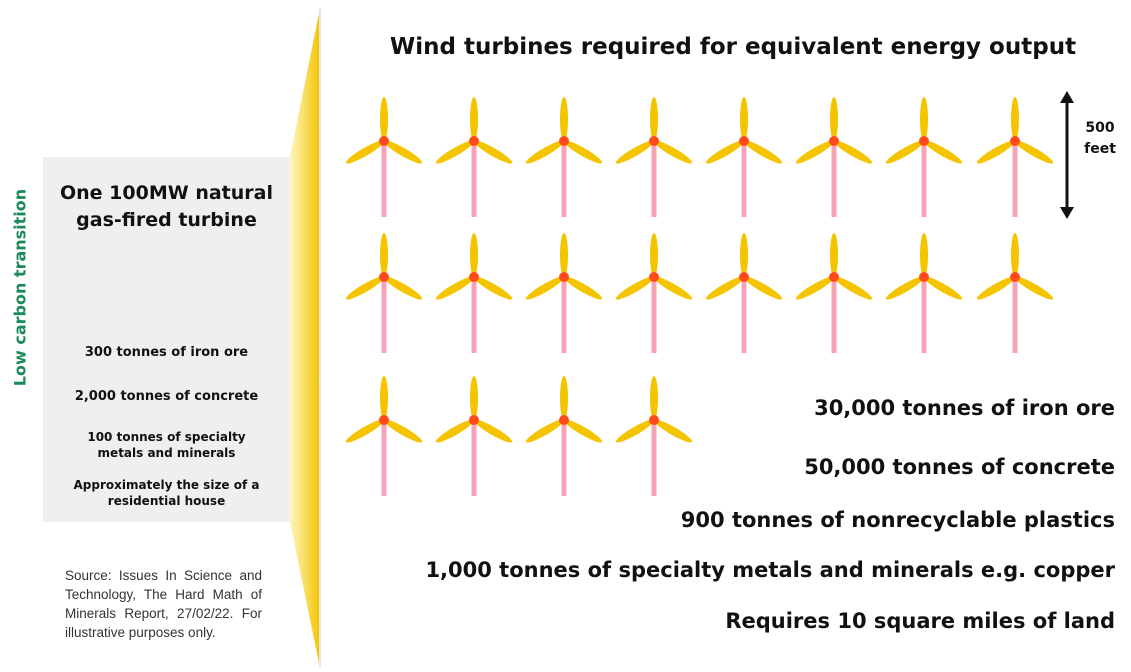  Describe the element at coordinates (897, 520) in the screenshot. I see `requirement: 900 tonnes of nonrecyclable plastics` at that location.